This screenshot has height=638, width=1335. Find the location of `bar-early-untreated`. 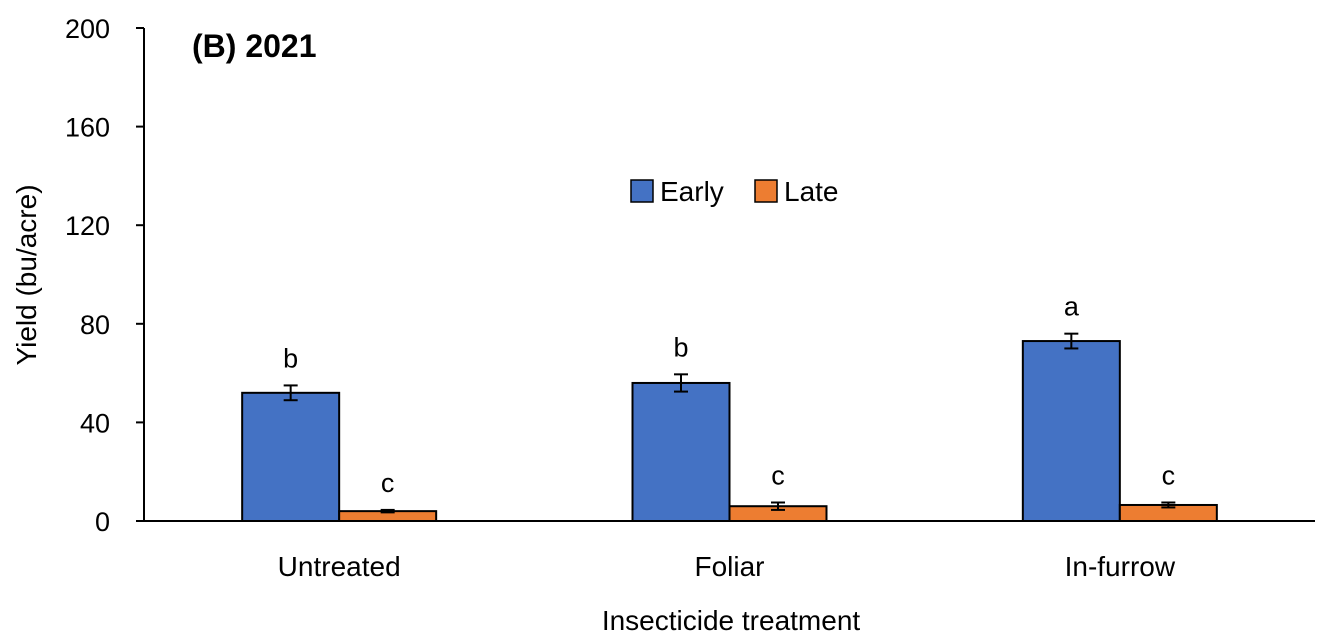

bar-early-untreated is located at coordinates (291, 456).